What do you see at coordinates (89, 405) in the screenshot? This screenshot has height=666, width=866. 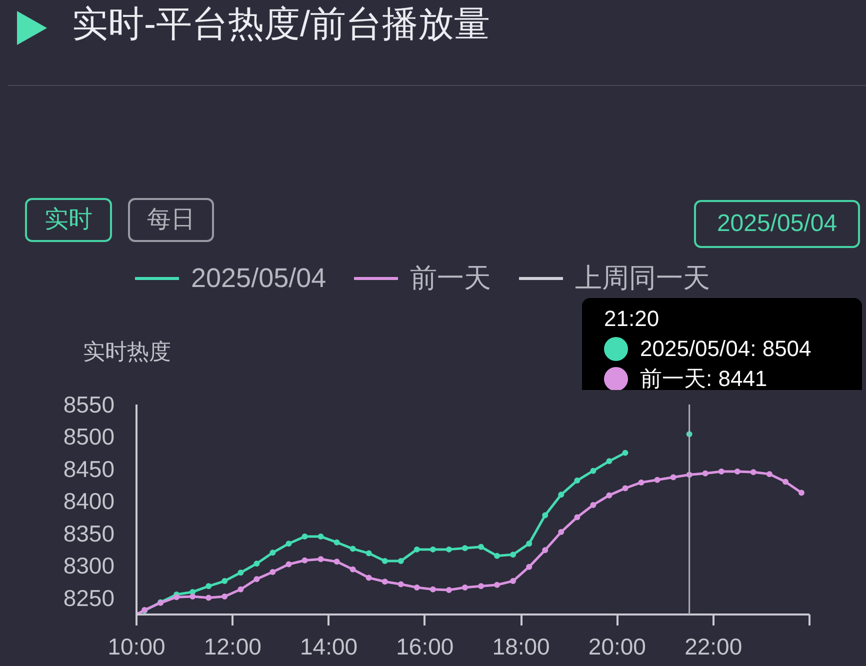 I see `y-tick-label: 8550` at bounding box center [89, 405].